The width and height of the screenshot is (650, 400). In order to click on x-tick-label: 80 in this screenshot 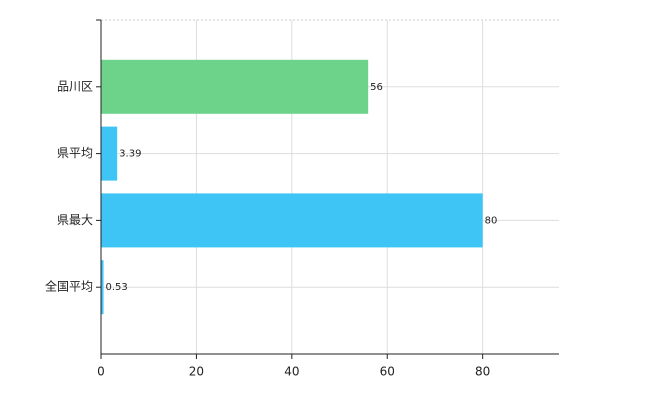, I will do `click(482, 372)`.